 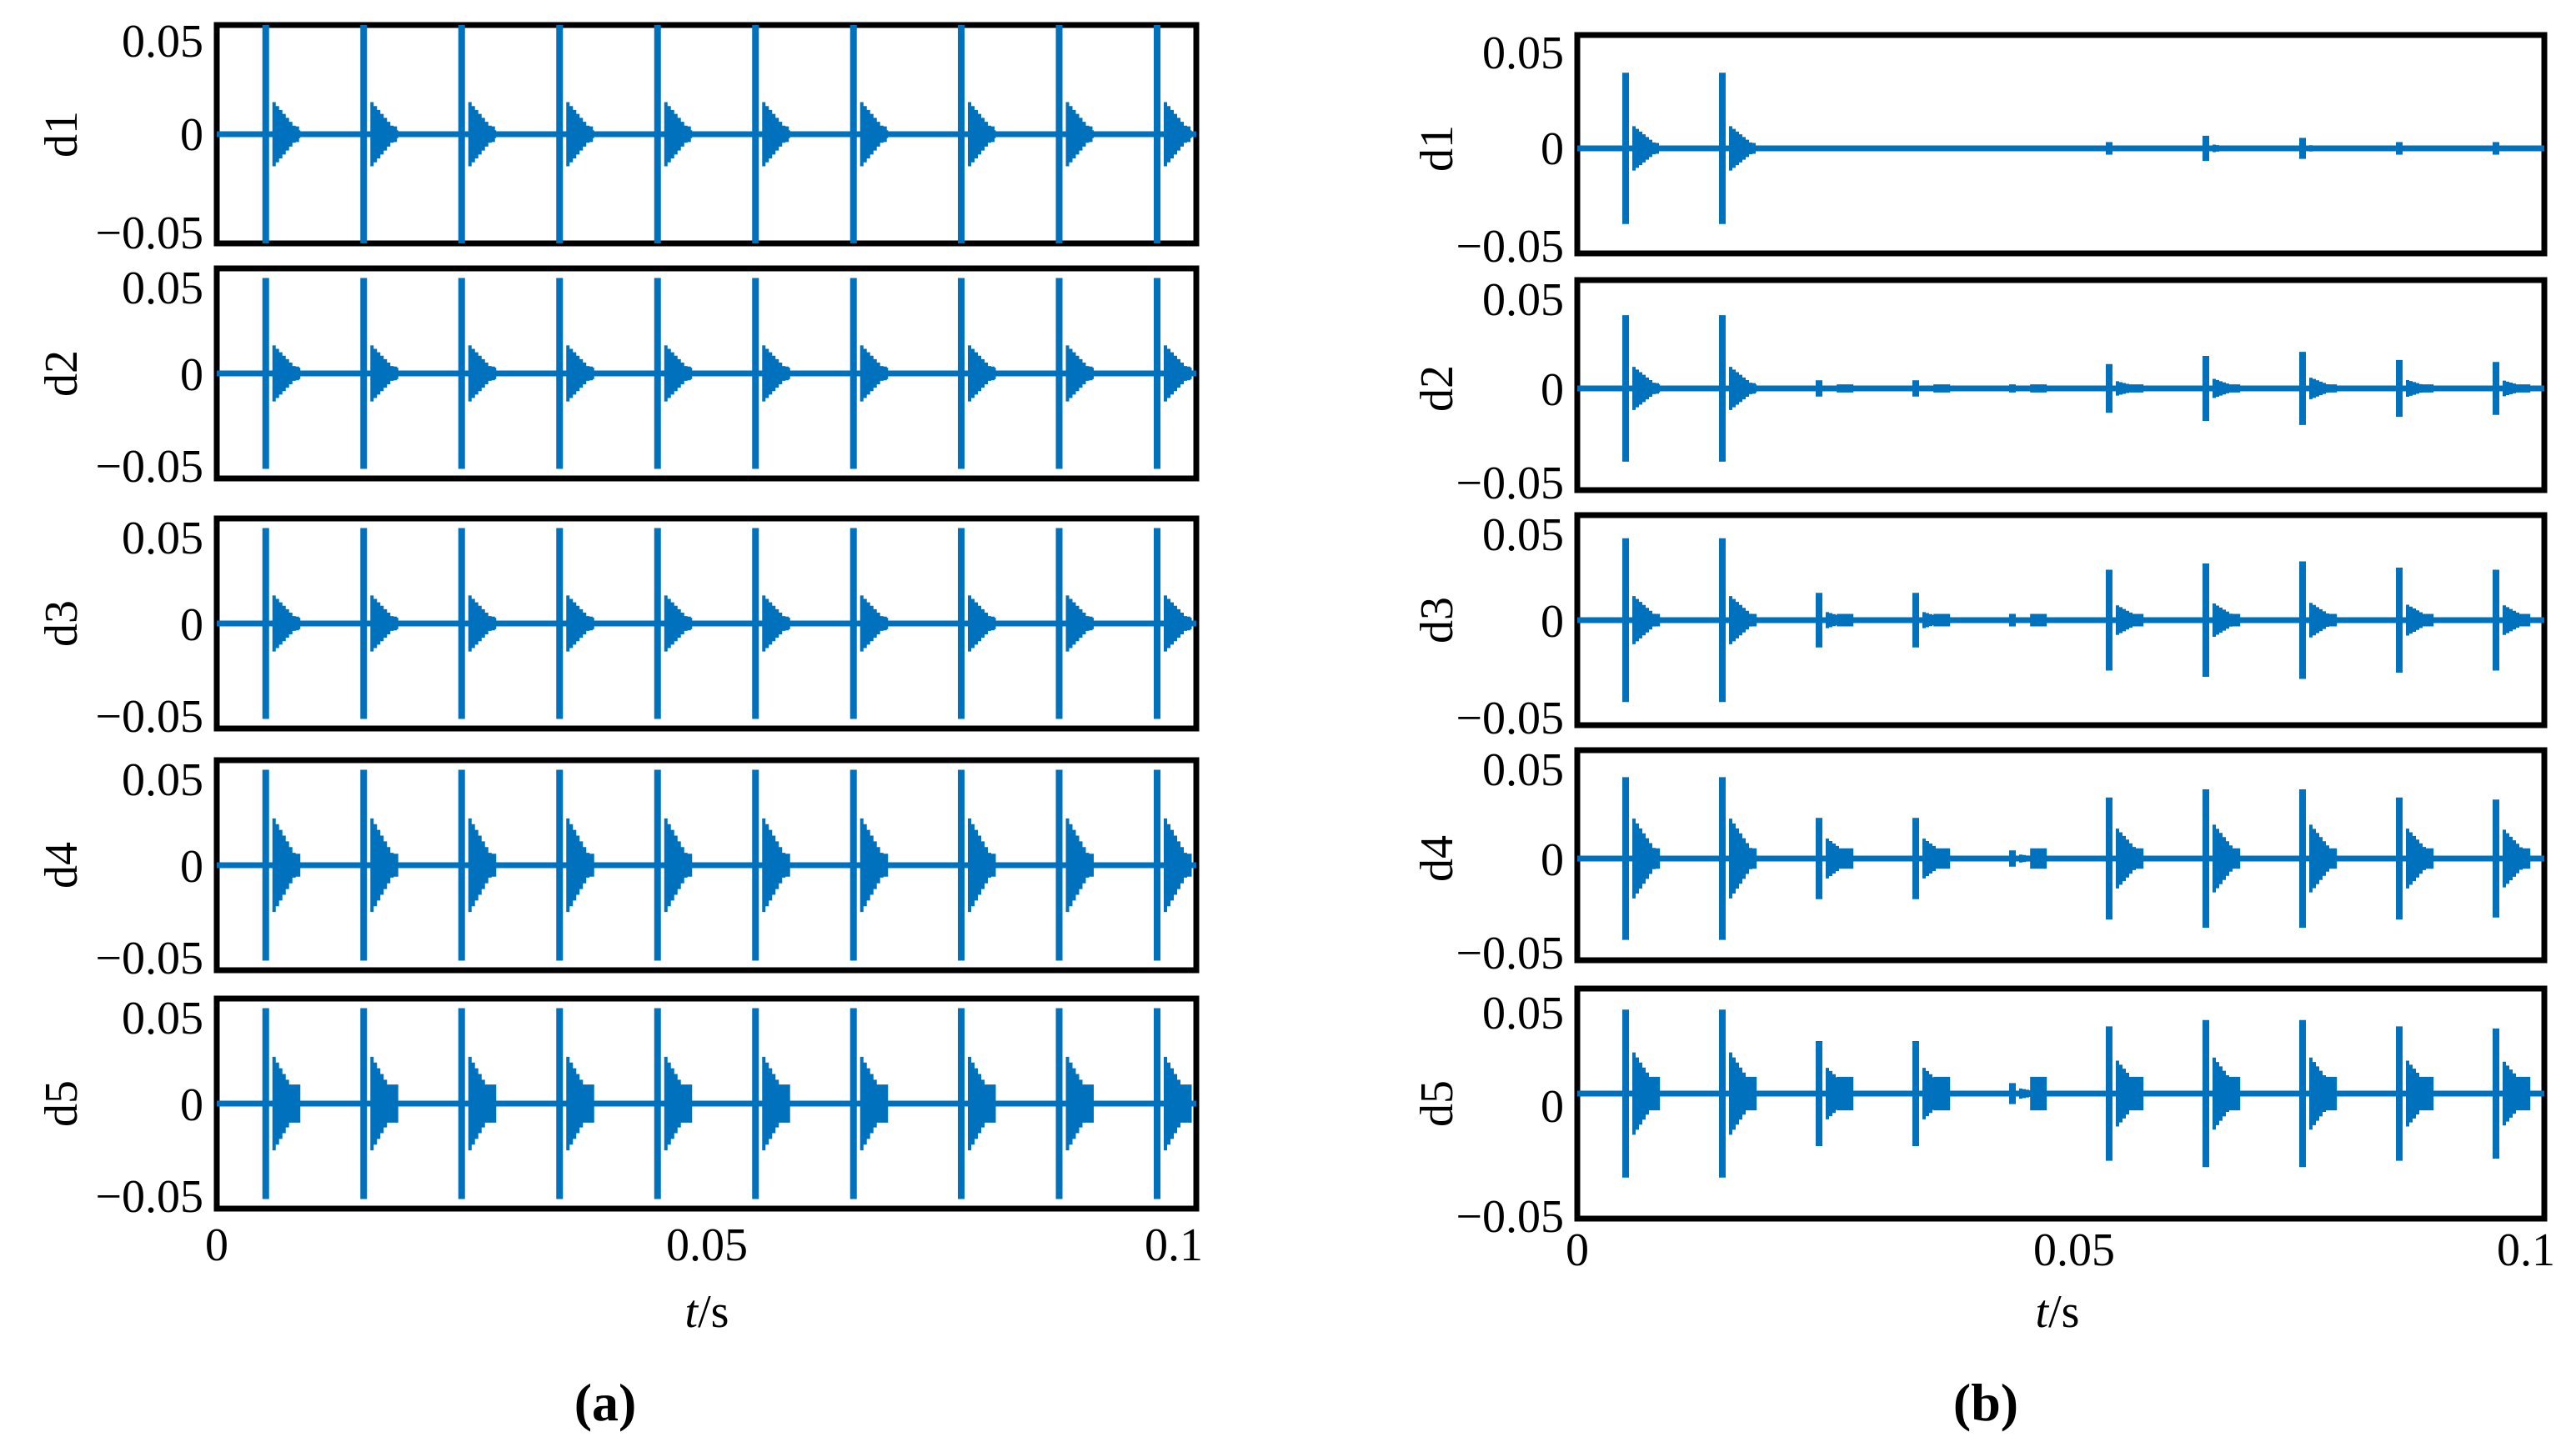 What do you see at coordinates (1437, 1104) in the screenshot?
I see `series-label-d5: d5` at bounding box center [1437, 1104].